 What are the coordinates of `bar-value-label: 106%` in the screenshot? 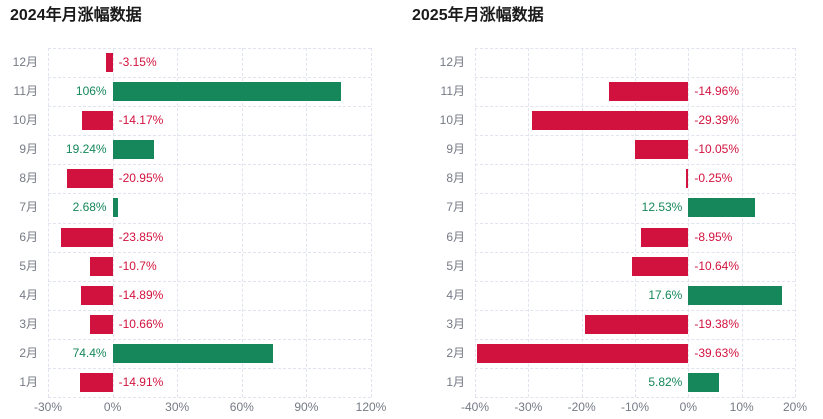 It's located at (91, 91).